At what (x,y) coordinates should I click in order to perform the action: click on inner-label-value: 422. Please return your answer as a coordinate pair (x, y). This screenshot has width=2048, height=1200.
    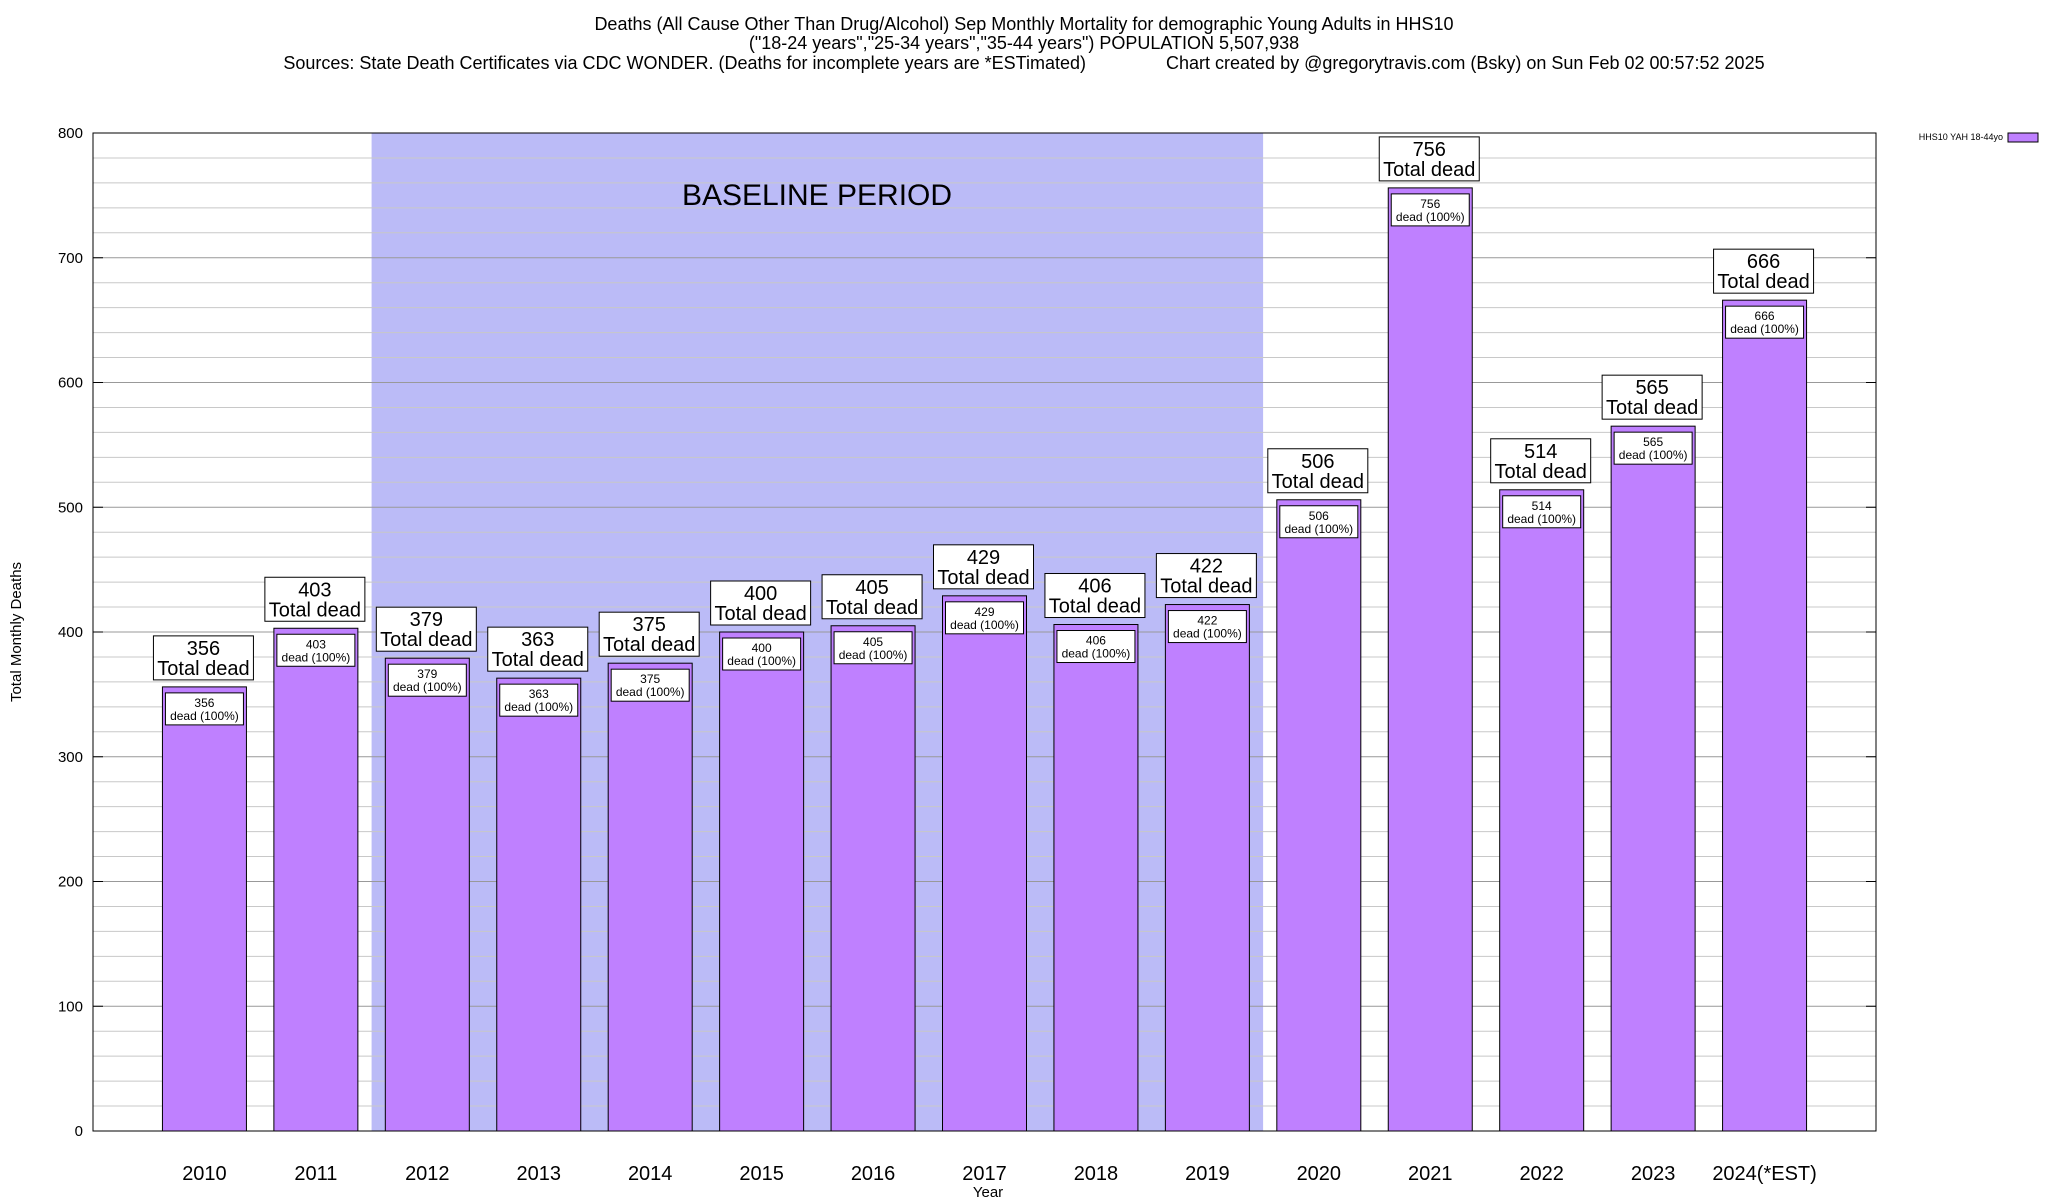
    Looking at the image, I should click on (1207, 621).